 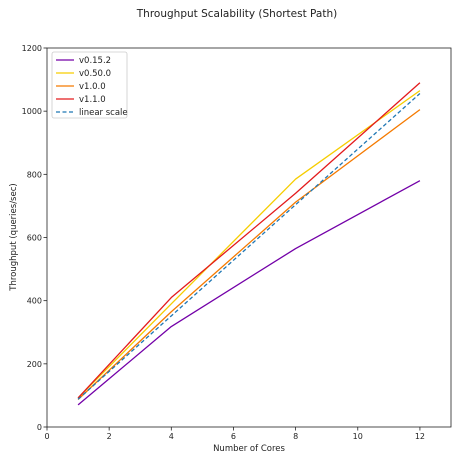 I want to click on y-tick-label: 1200, so click(x=32, y=48).